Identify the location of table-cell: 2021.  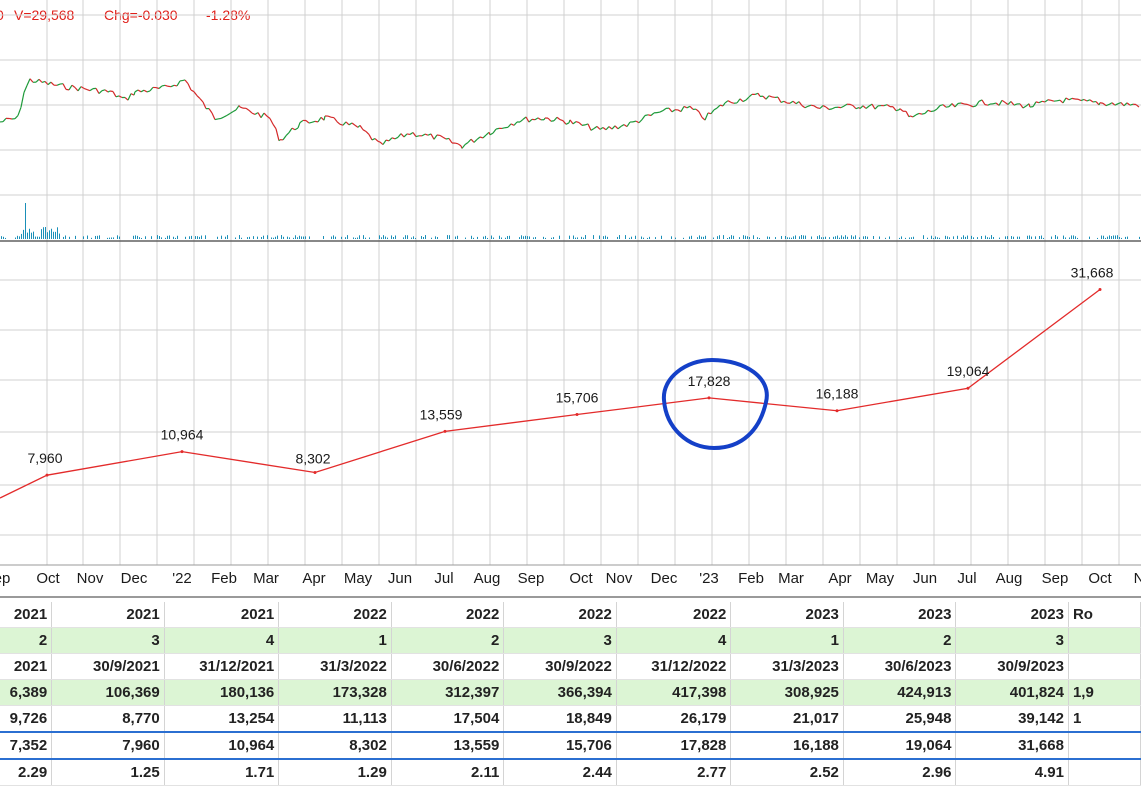
(26, 667).